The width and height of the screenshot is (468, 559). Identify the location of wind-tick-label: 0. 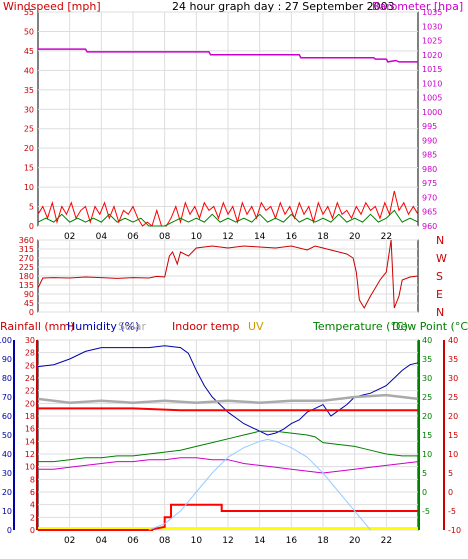
(31, 226).